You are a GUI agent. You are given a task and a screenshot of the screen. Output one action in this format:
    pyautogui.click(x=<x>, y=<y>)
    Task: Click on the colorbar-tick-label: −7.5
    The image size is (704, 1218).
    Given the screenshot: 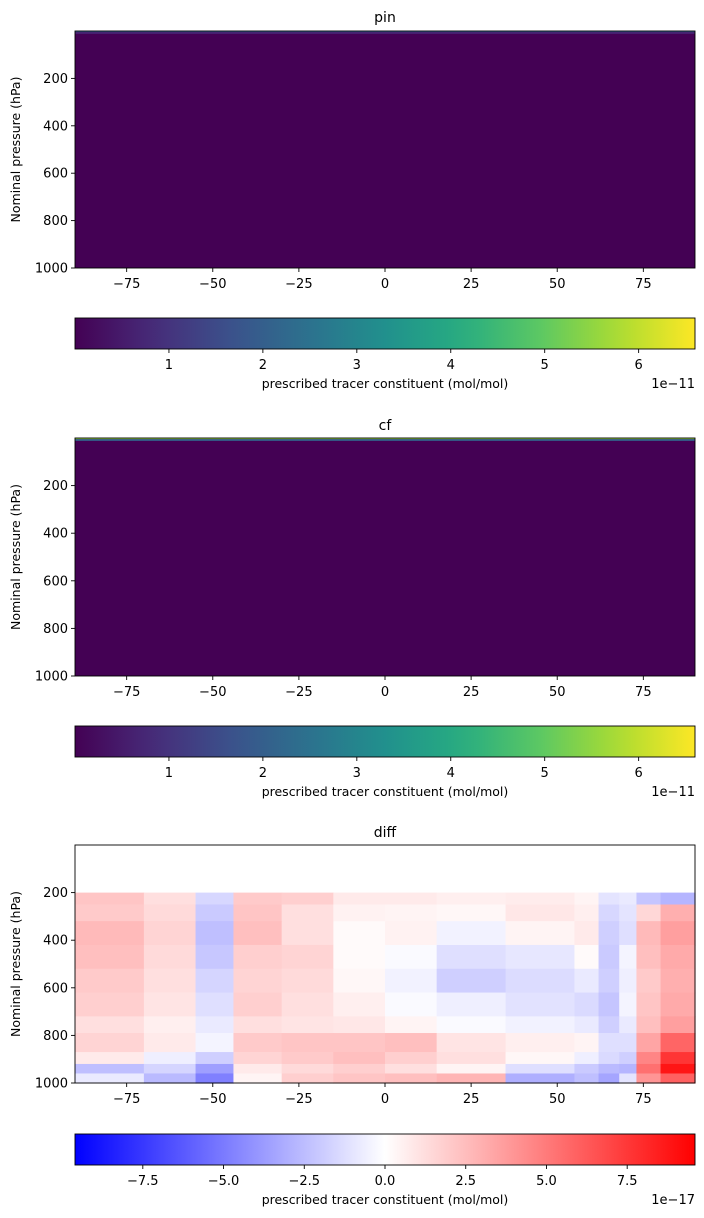 What is the action you would take?
    pyautogui.click(x=143, y=1181)
    